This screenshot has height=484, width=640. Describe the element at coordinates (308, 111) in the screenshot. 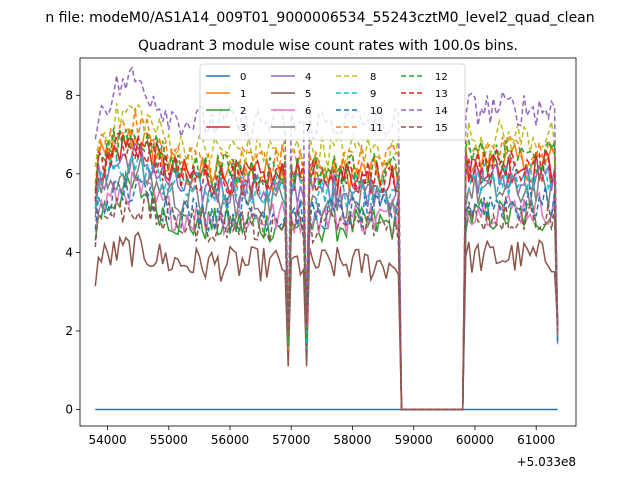

I see `legend-label-6: 6` at that location.